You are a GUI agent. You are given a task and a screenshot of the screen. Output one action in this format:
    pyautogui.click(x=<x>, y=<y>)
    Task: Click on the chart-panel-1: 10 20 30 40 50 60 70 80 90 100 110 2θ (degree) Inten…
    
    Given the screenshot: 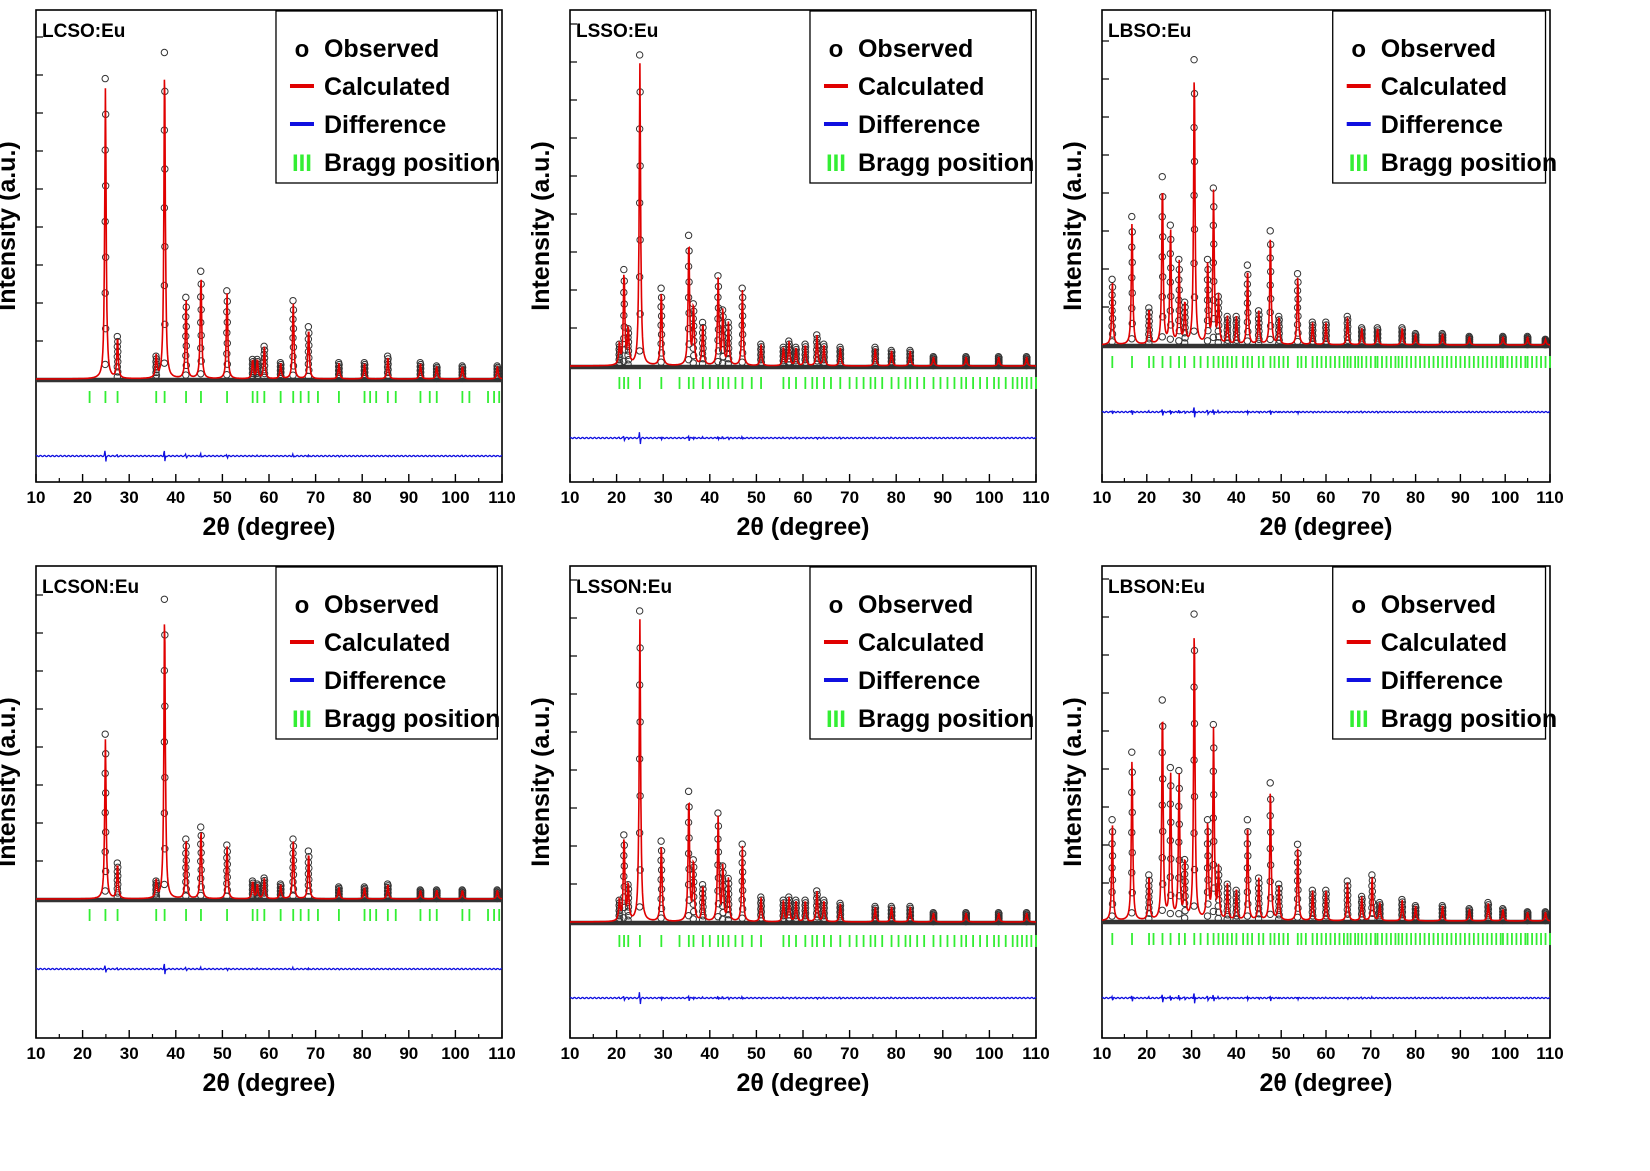 What is the action you would take?
    pyautogui.click(x=258, y=275)
    